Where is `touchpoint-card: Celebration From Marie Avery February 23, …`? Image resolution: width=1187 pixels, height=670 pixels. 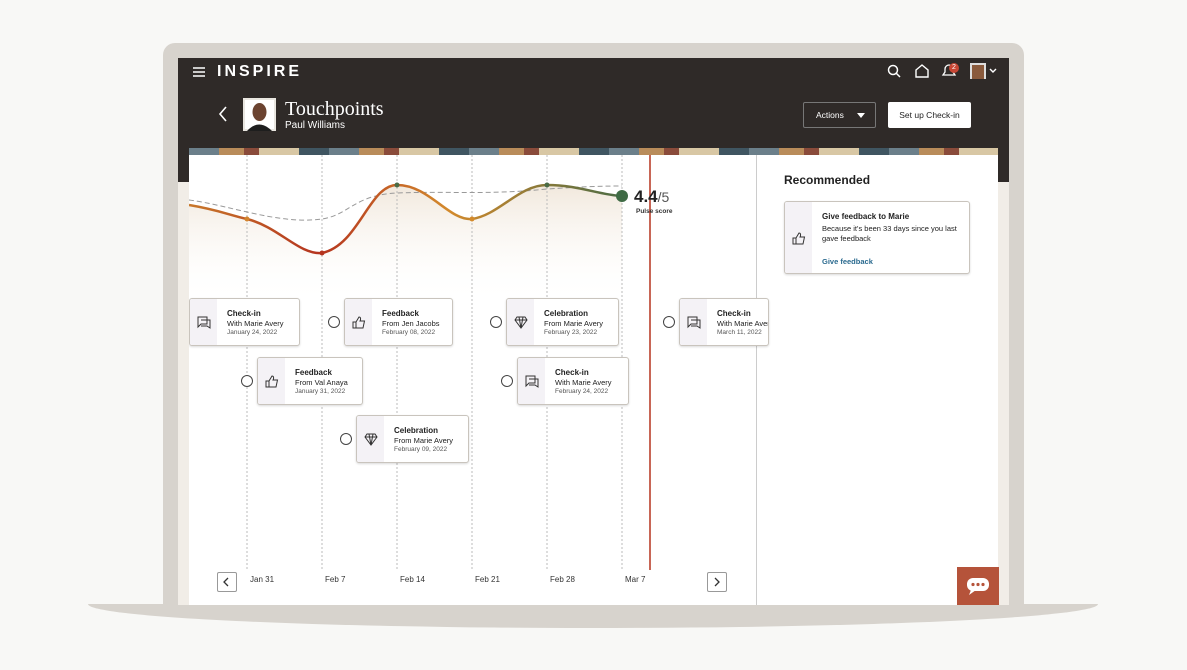 touchpoint-card: Celebration From Marie Avery February 23, … is located at coordinates (562, 322).